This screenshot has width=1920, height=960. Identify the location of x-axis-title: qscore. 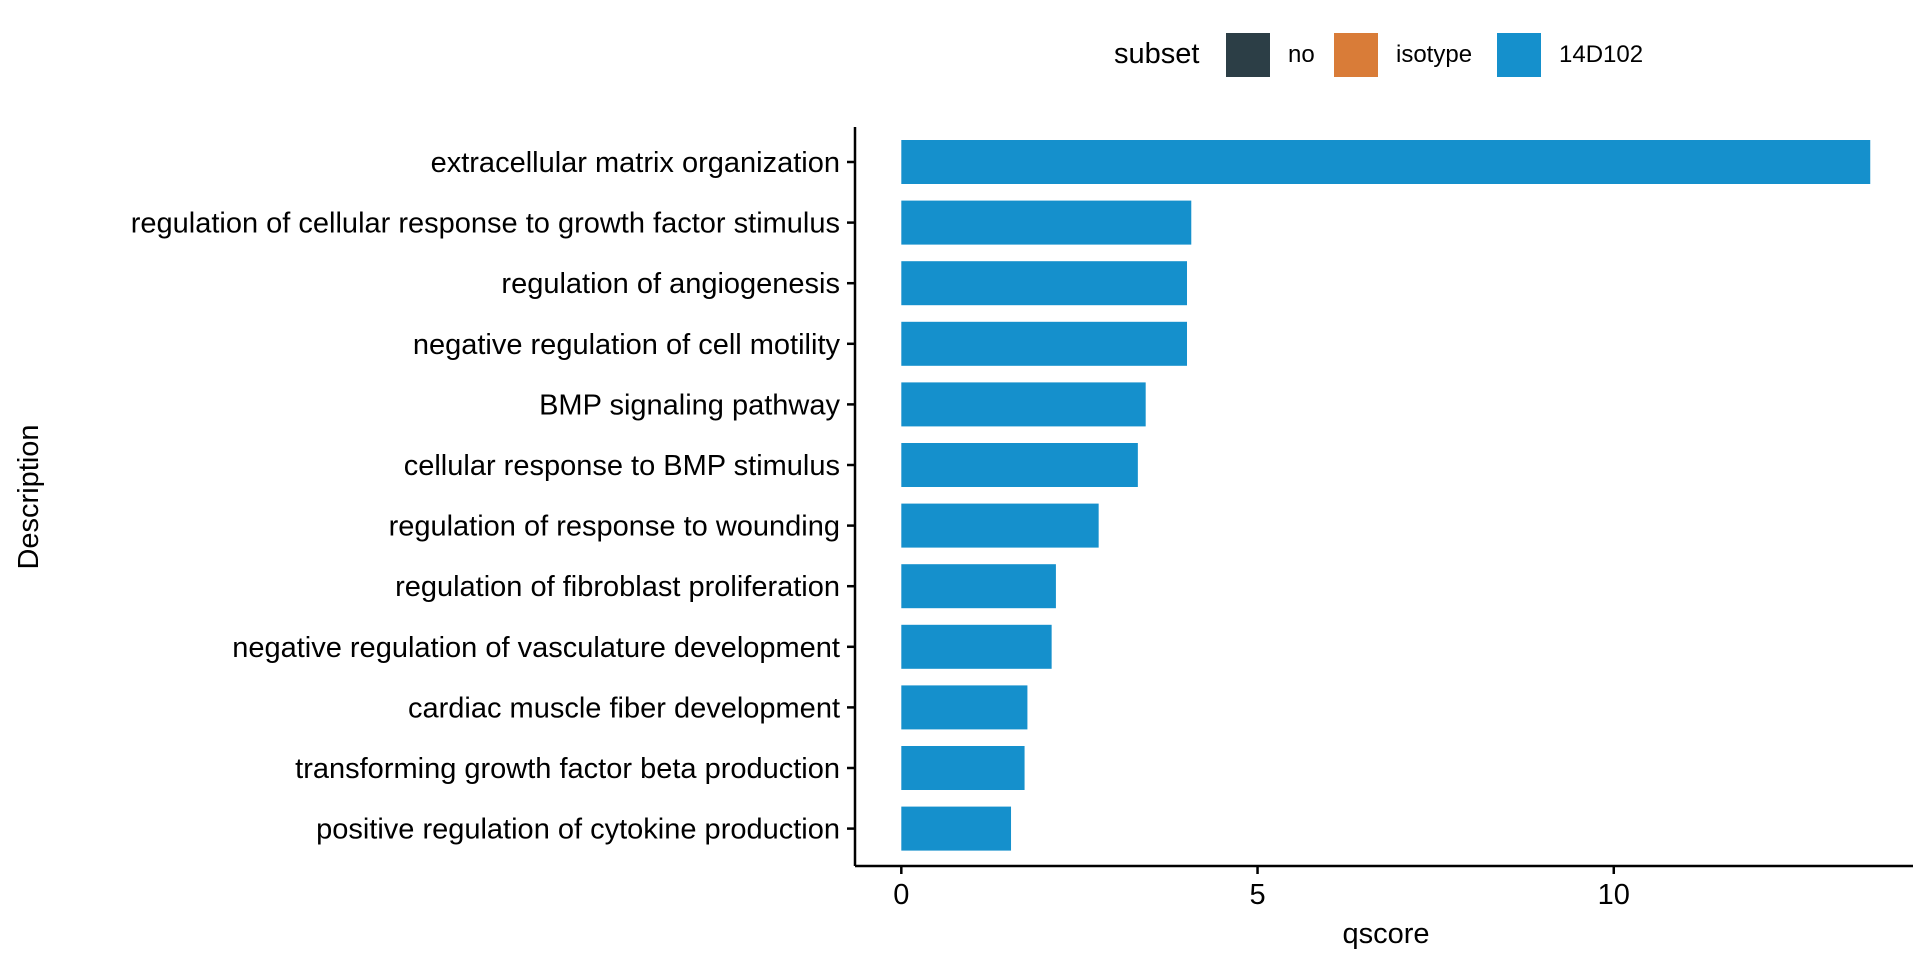
(1385, 934).